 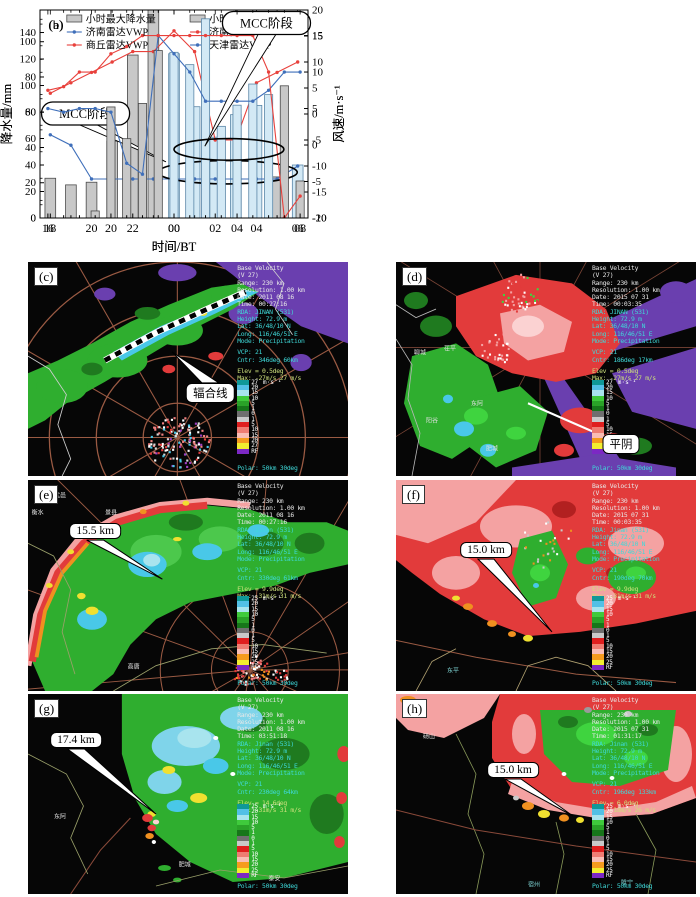 I want to click on chart-text: 时间/BT, so click(x=174, y=247).